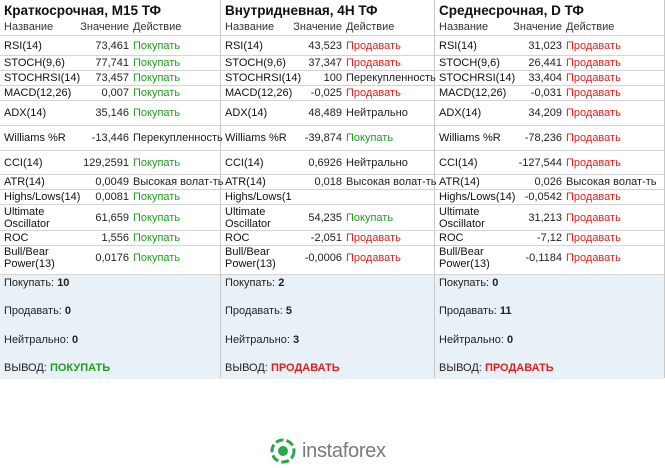 The height and width of the screenshot is (468, 665). I want to click on indicator-value: 48,489, so click(325, 113).